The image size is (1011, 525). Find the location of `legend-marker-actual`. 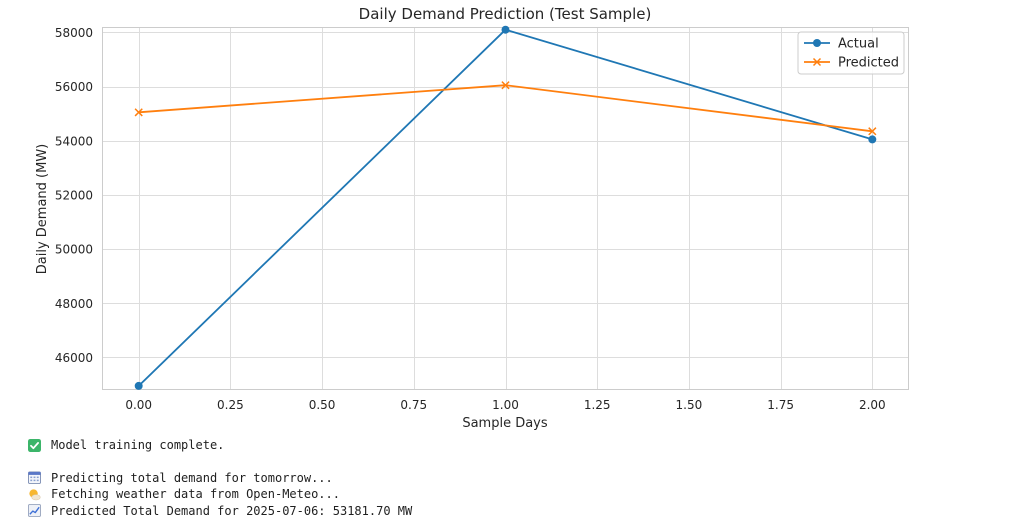

legend-marker-actual is located at coordinates (817, 43).